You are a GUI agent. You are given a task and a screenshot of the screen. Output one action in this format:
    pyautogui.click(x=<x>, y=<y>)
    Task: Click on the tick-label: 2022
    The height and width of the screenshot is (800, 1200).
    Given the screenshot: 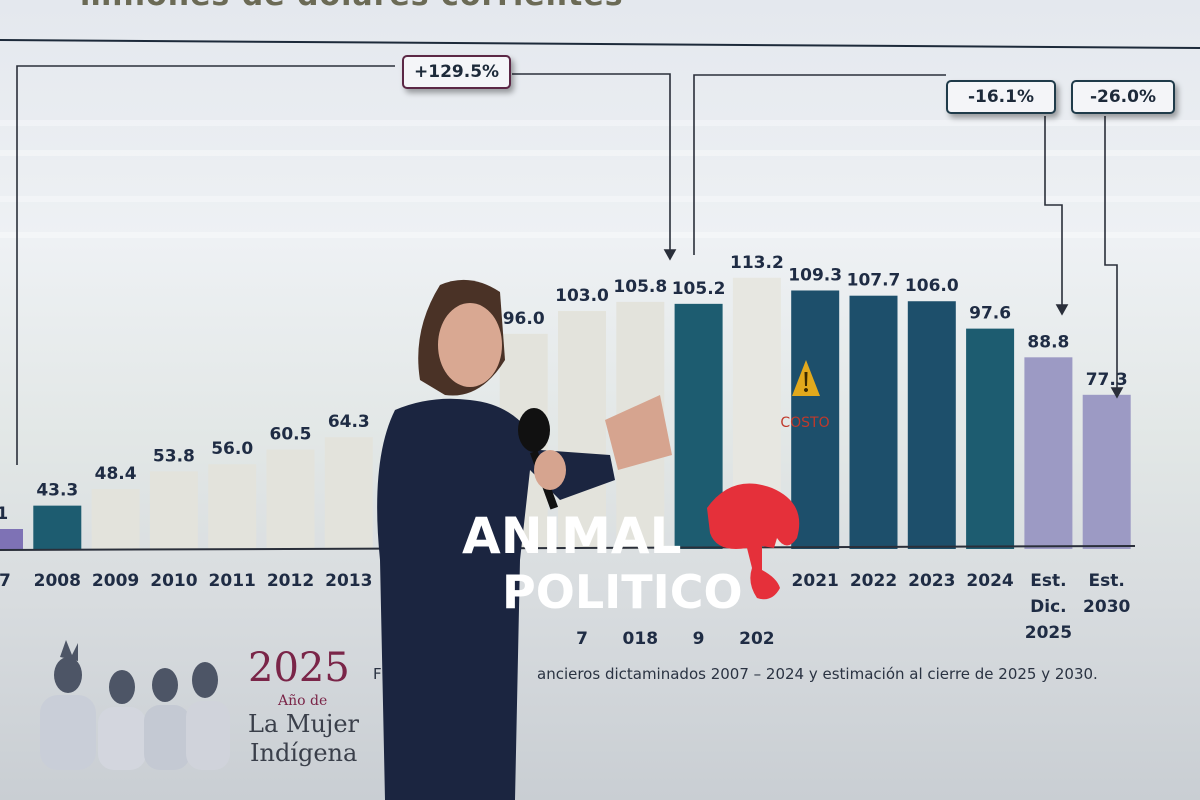 What is the action you would take?
    pyautogui.click(x=873, y=581)
    